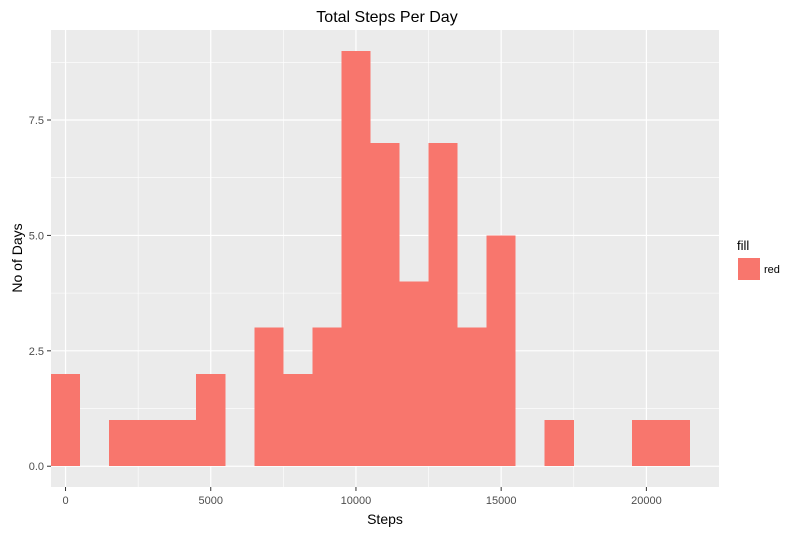  Describe the element at coordinates (386, 17) in the screenshot. I see `chart-title: Total Steps Per Day` at that location.